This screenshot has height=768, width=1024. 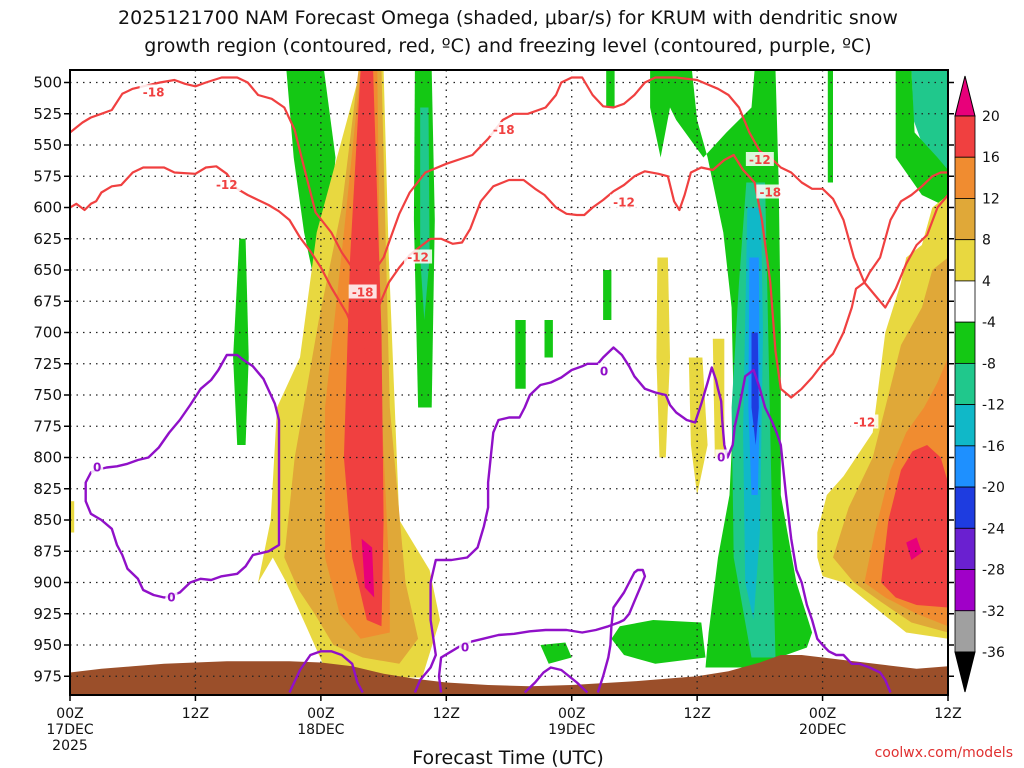 What do you see at coordinates (571, 730) in the screenshot?
I see `x-tick-label-48-1: 19DEC` at bounding box center [571, 730].